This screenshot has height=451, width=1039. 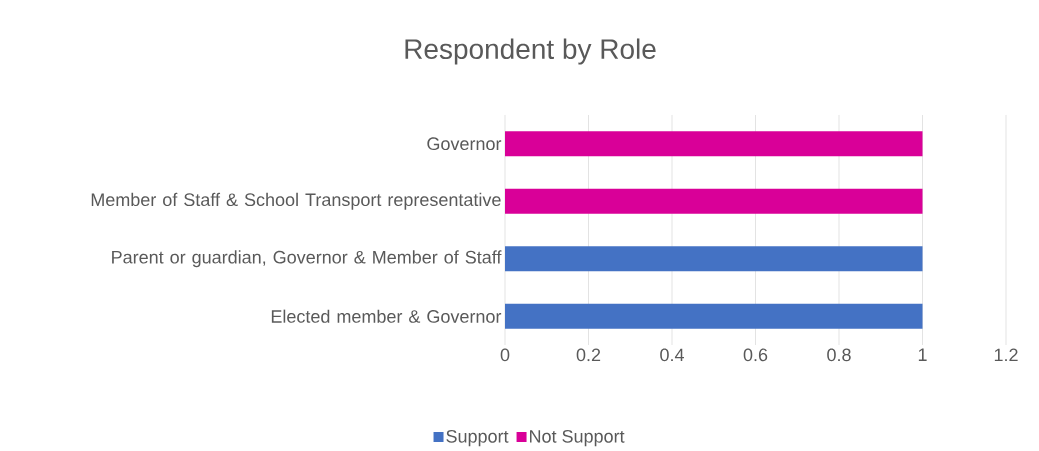 What do you see at coordinates (755, 355) in the screenshot?
I see `x-tick-label: 0.6` at bounding box center [755, 355].